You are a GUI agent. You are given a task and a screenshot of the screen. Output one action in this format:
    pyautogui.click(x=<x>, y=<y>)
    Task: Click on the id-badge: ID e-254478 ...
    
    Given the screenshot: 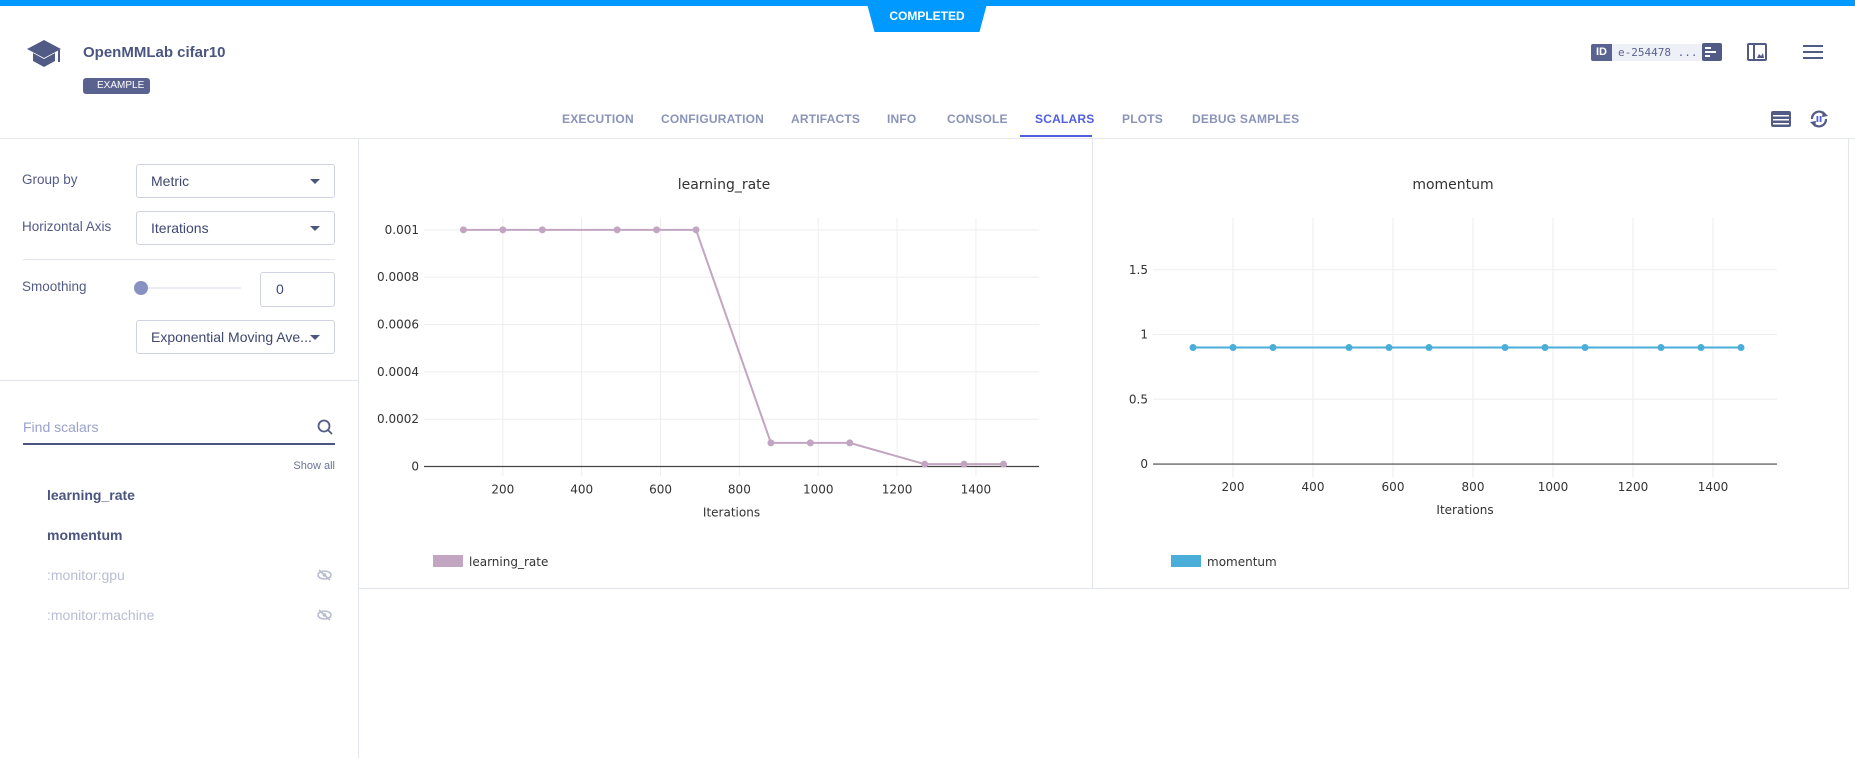 What is the action you would take?
    pyautogui.click(x=1647, y=52)
    